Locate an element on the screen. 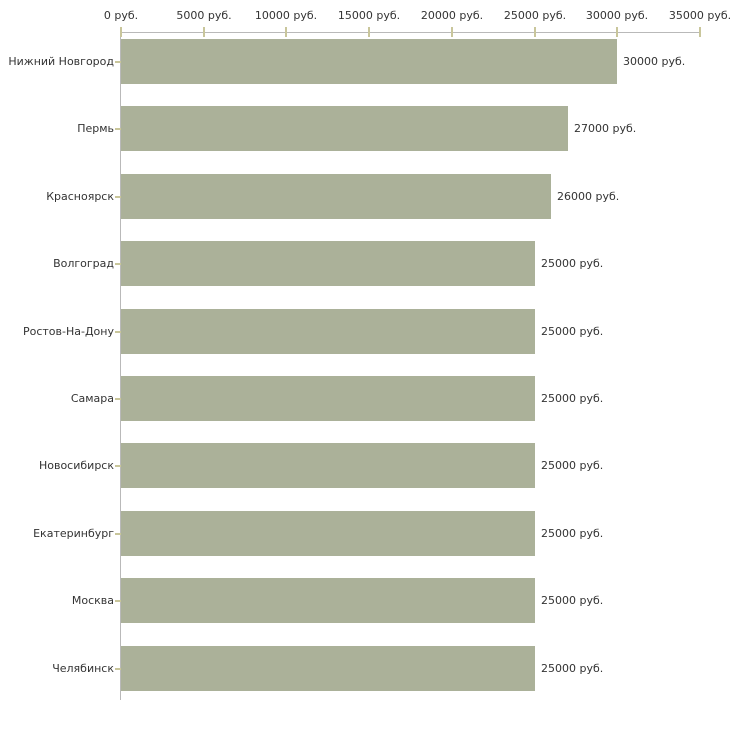 Image resolution: width=730 pixels, height=730 pixels. category-label: Волгоград is located at coordinates (83, 263).